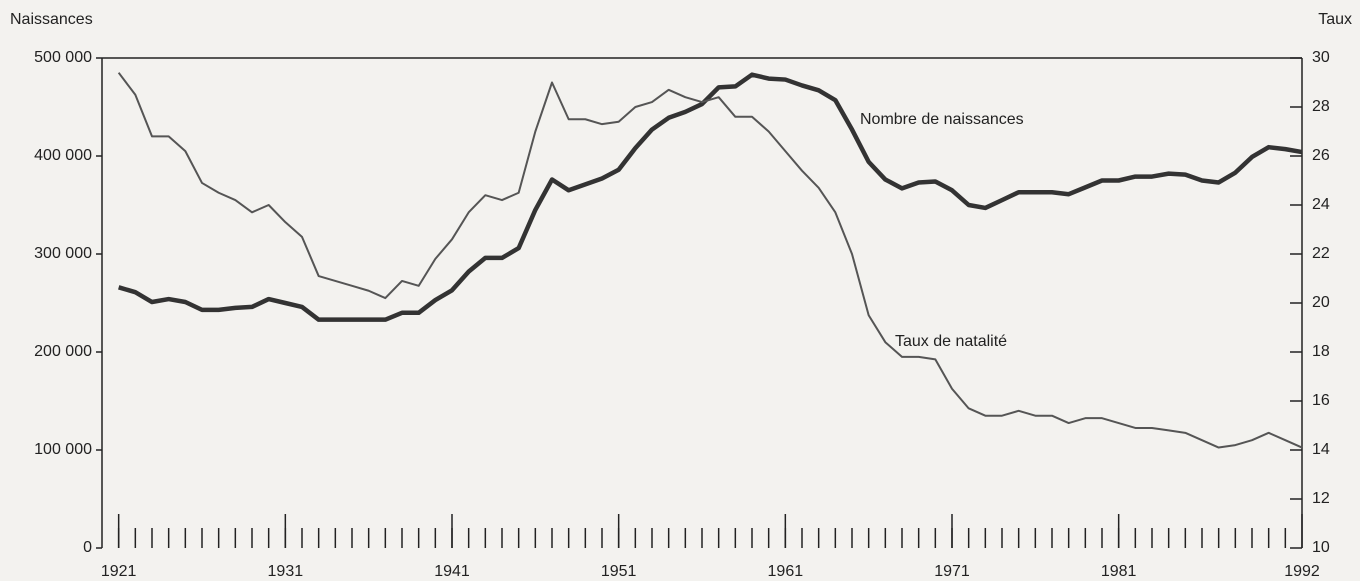  I want to click on x-tick-label: 1981, so click(1119, 571).